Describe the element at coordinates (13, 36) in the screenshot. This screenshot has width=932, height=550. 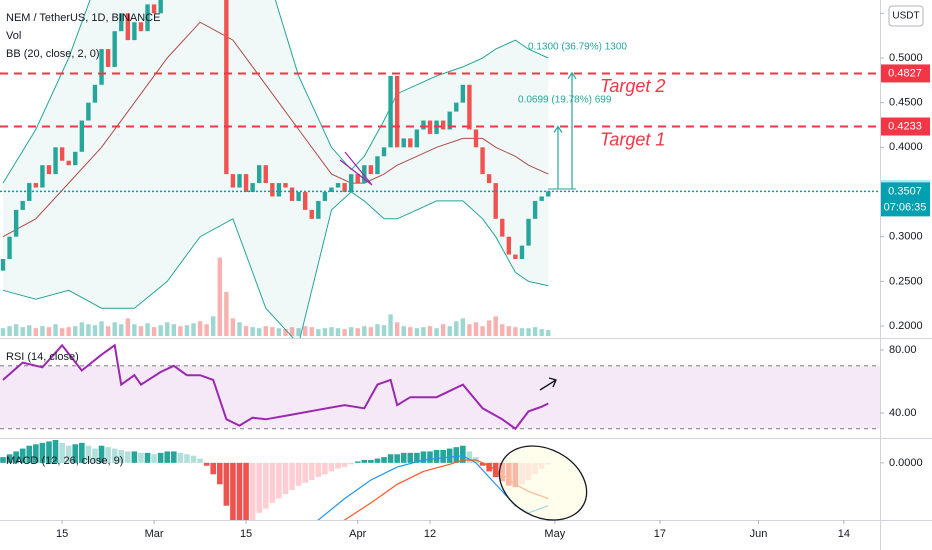
I see `volume-legend: Vol` at that location.